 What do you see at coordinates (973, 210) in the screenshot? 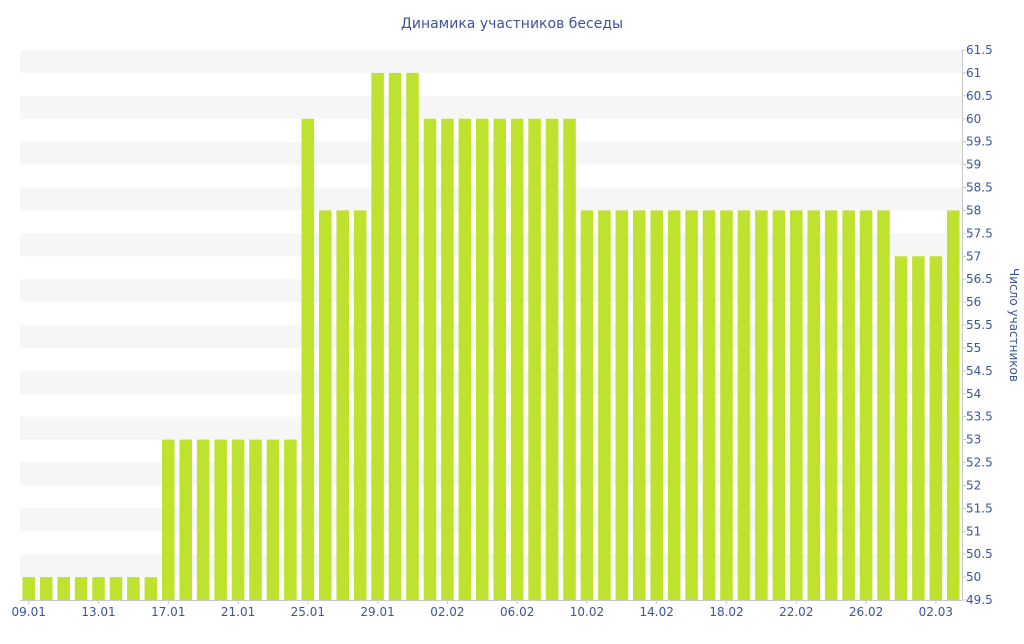
I see `y-tick-label: 58` at bounding box center [973, 210].